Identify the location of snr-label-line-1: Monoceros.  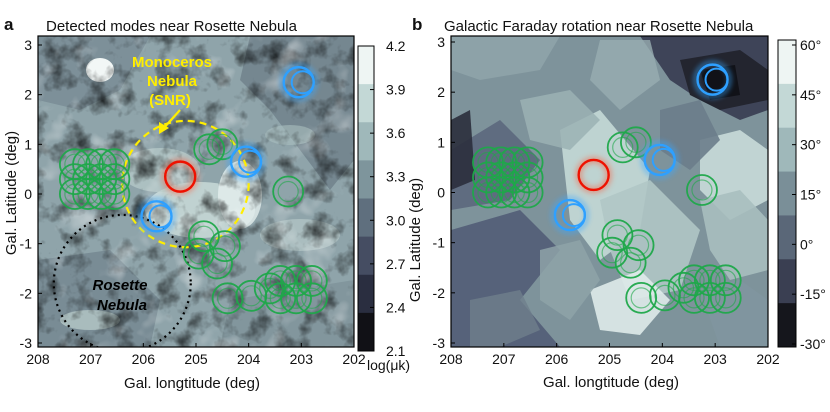
(172, 62).